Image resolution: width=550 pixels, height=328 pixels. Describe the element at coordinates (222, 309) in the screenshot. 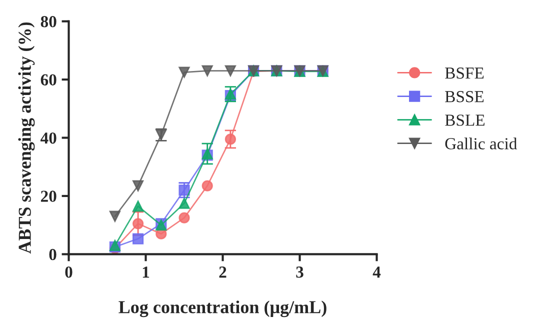

I see `x-axis-title: Log concentration (μg/mL)` at that location.